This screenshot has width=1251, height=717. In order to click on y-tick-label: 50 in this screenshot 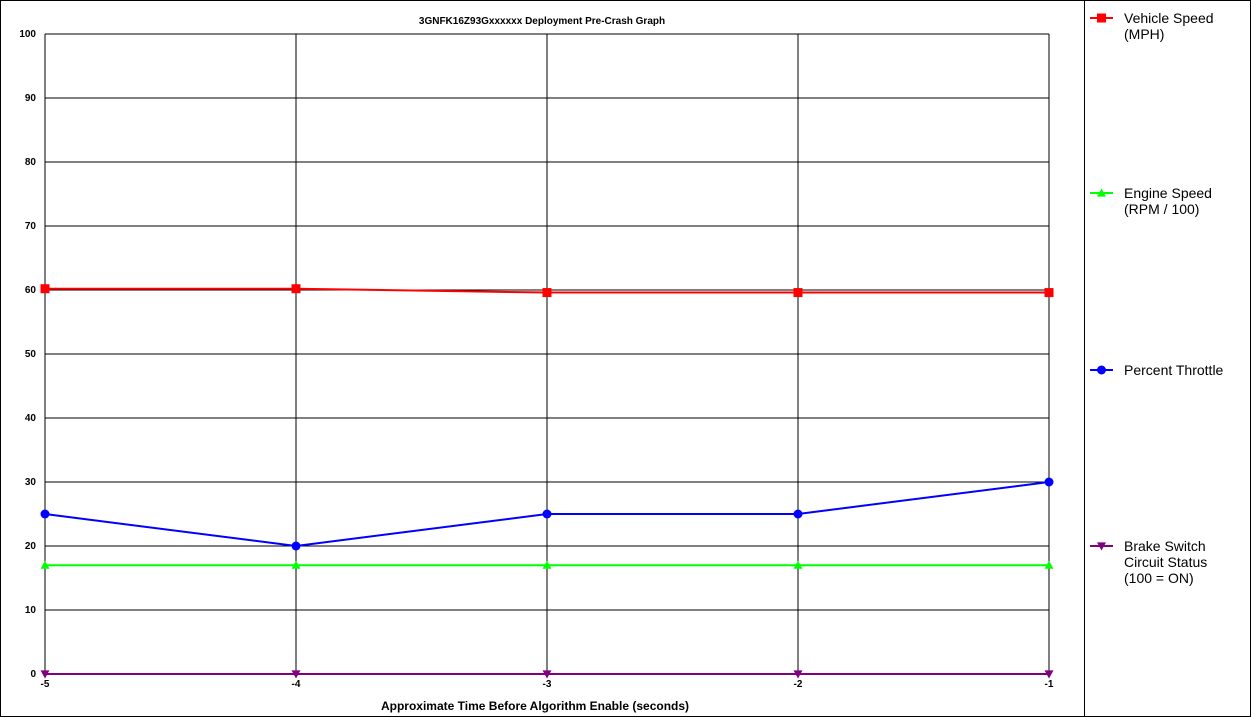, I will do `click(31, 354)`.